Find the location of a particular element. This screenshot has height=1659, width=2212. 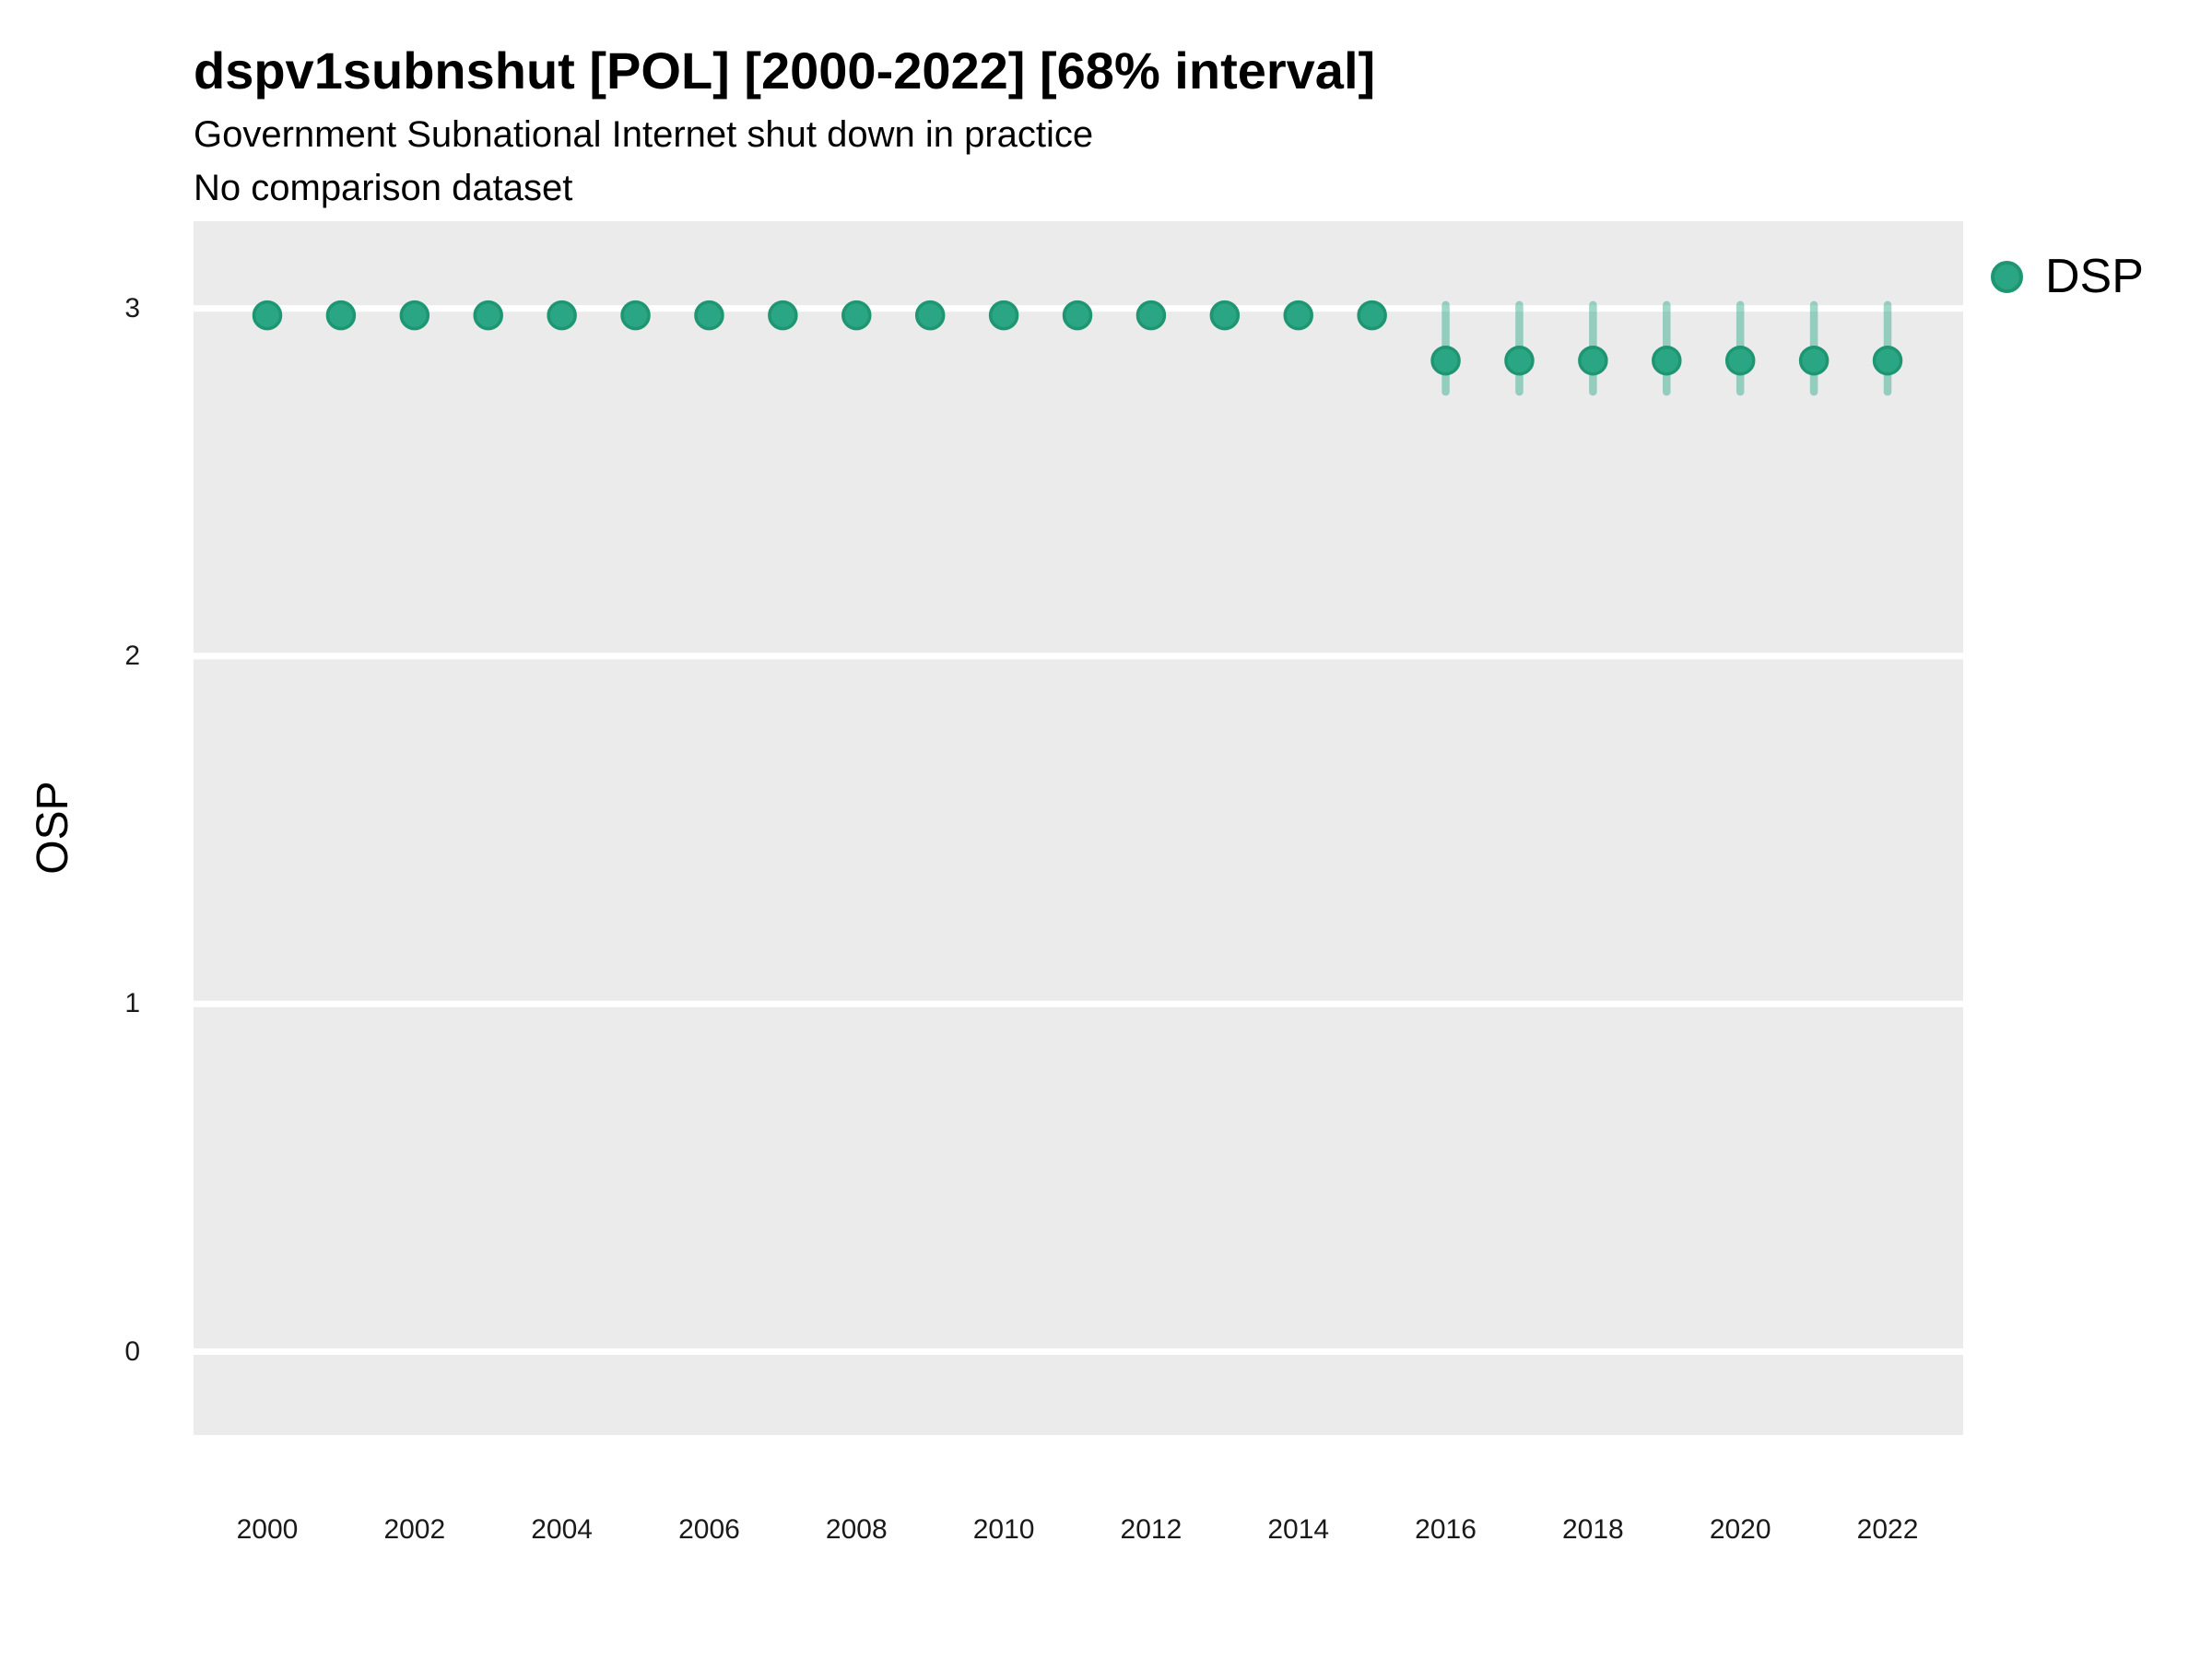

data-point-2000 is located at coordinates (267, 315).